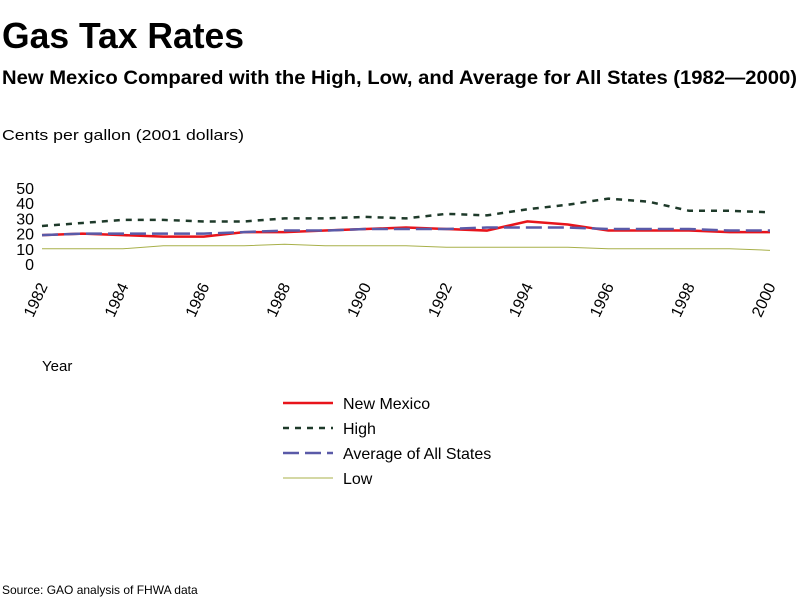  Describe the element at coordinates (25, 204) in the screenshot. I see `y-tick-label: 40` at that location.